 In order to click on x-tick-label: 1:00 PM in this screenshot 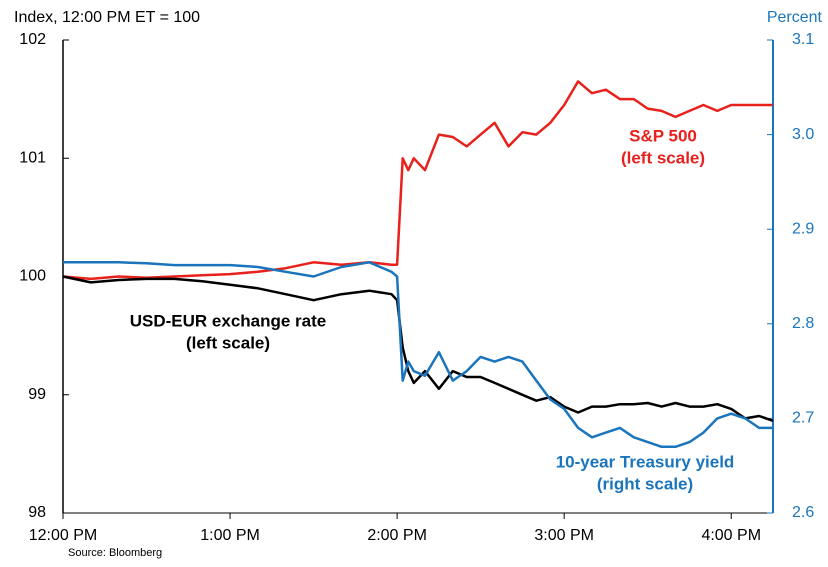, I will do `click(230, 535)`.